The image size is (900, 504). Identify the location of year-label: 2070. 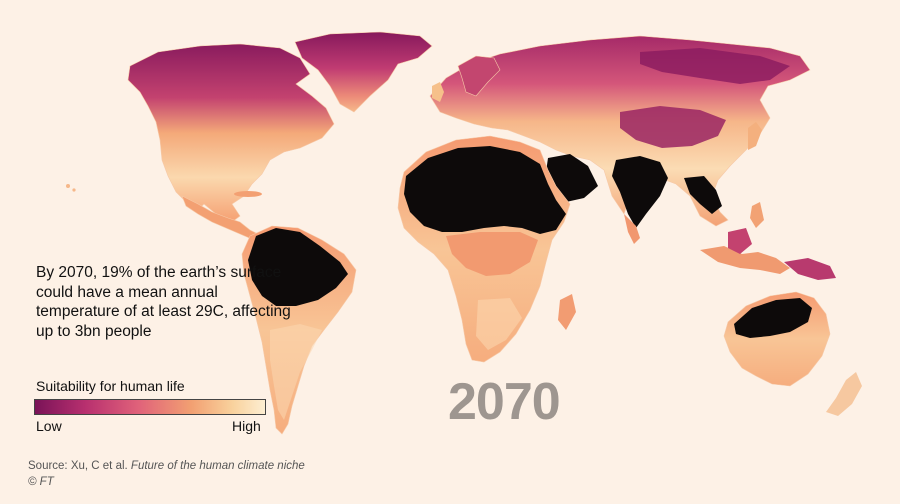
(504, 402).